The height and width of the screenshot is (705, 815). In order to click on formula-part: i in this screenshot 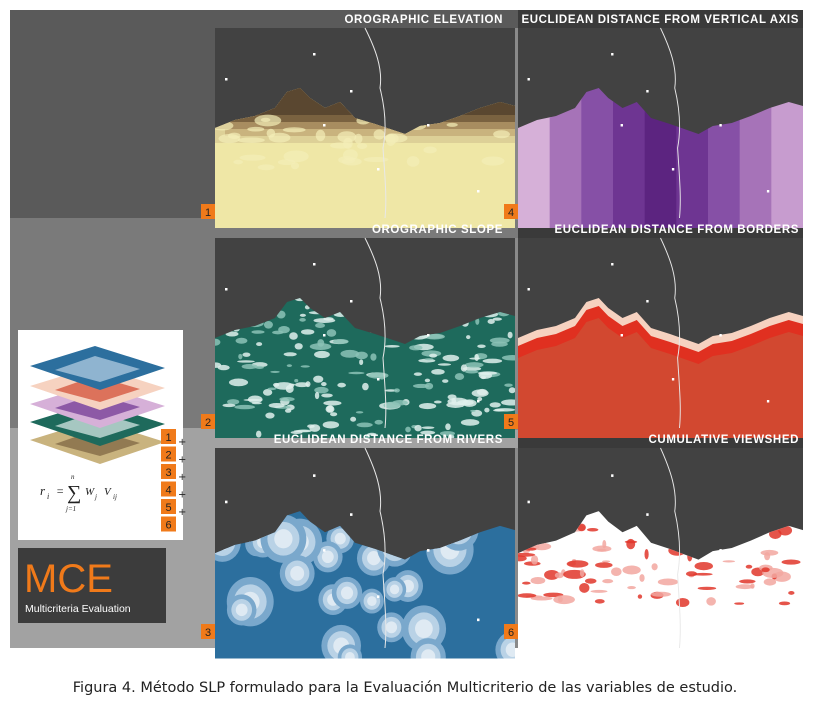, I will do `click(48, 496)`.